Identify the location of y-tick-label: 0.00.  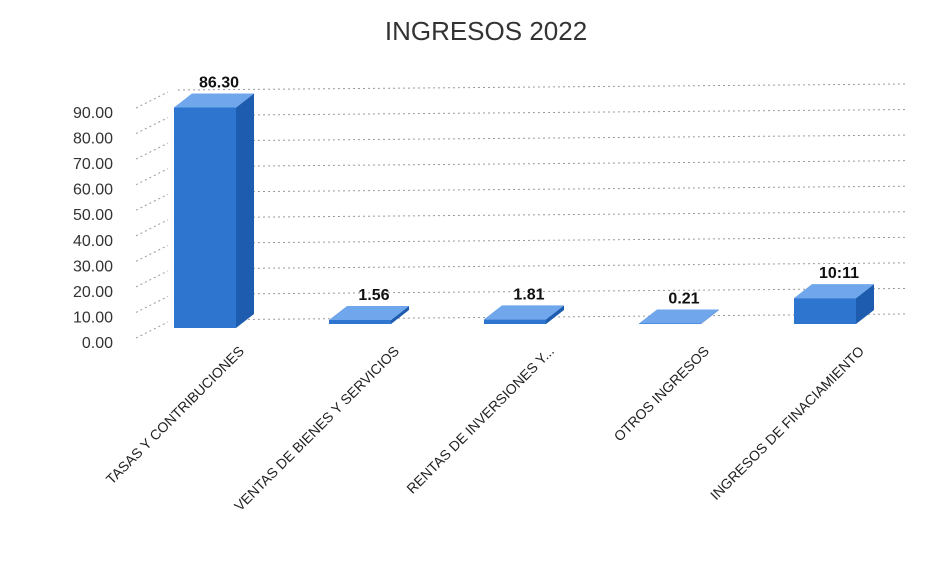
(97, 343).